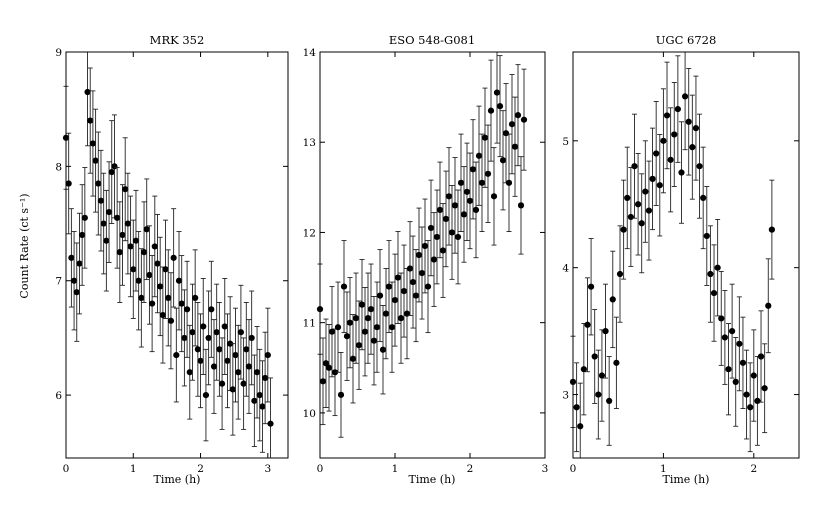 The height and width of the screenshot is (507, 831). Describe the element at coordinates (432, 40) in the screenshot. I see `panel-2-title: ESO 548-G081` at that location.